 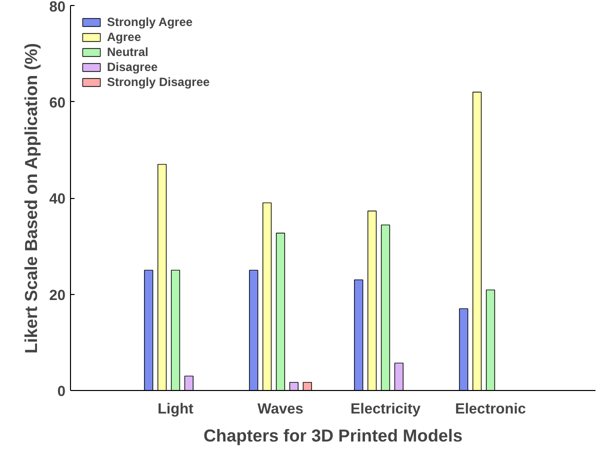 I want to click on y-tick-label: 40, so click(x=57, y=200).